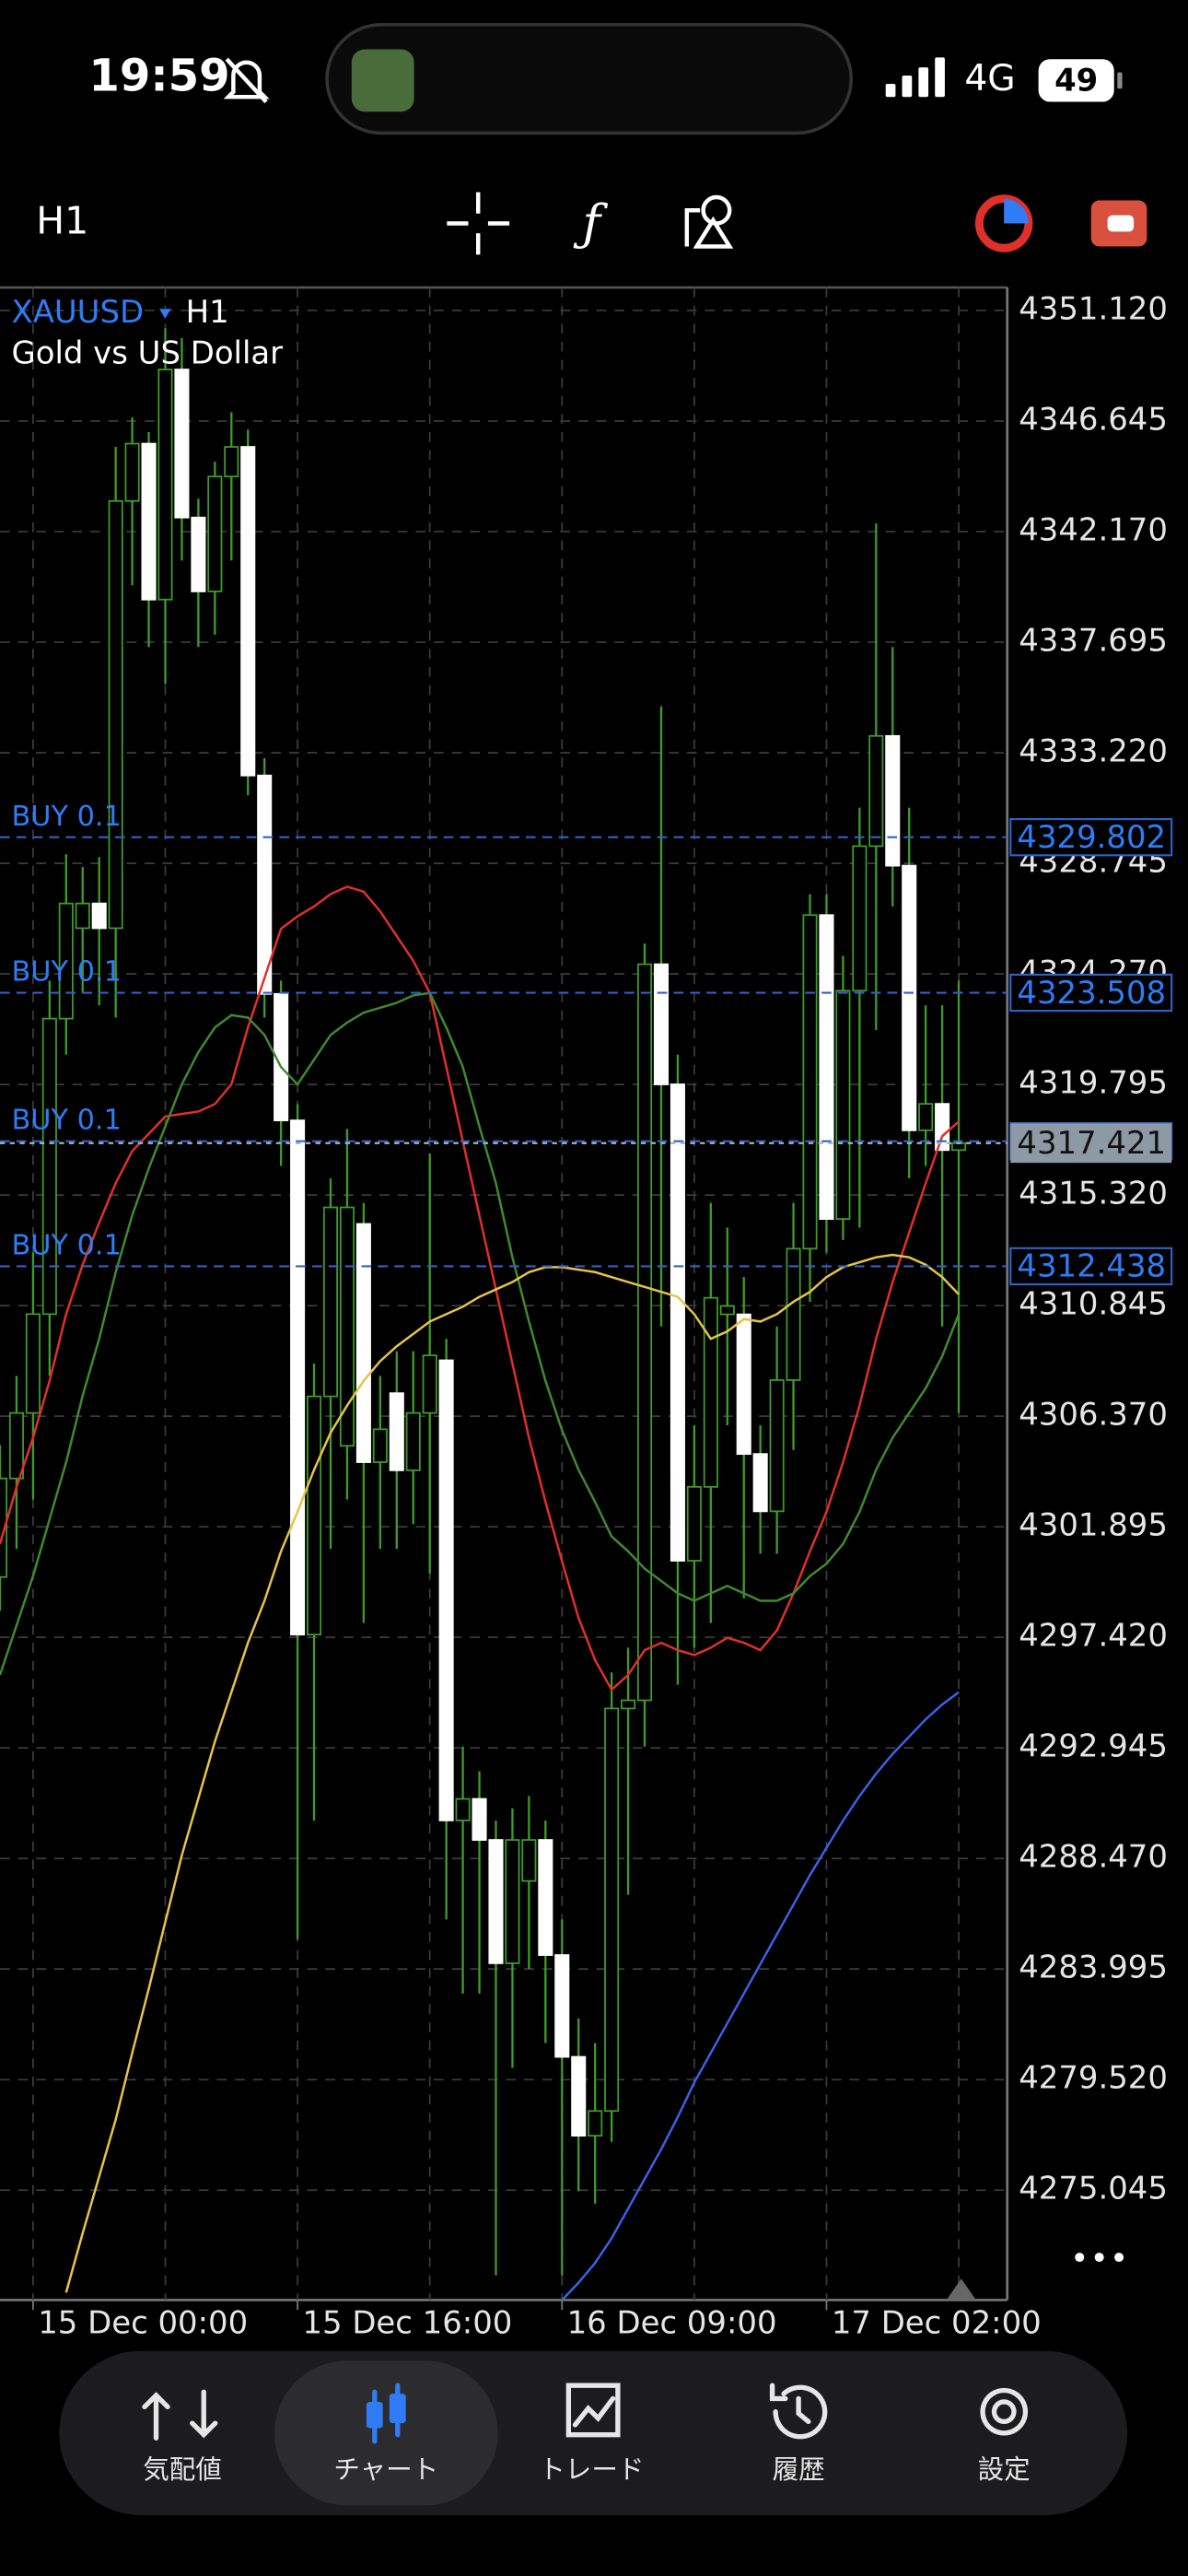 The width and height of the screenshot is (1188, 2576). Describe the element at coordinates (1093, 1967) in the screenshot. I see `y-tick-label: 4283.995` at that location.